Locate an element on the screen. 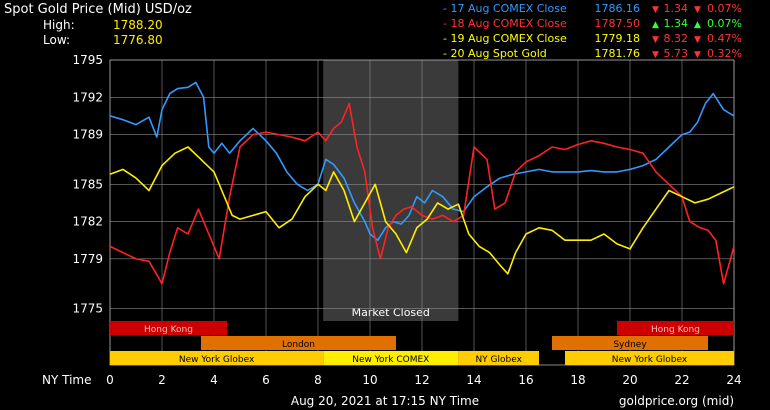 This screenshot has width=770, height=410. x-tick-label: 0 is located at coordinates (110, 380).